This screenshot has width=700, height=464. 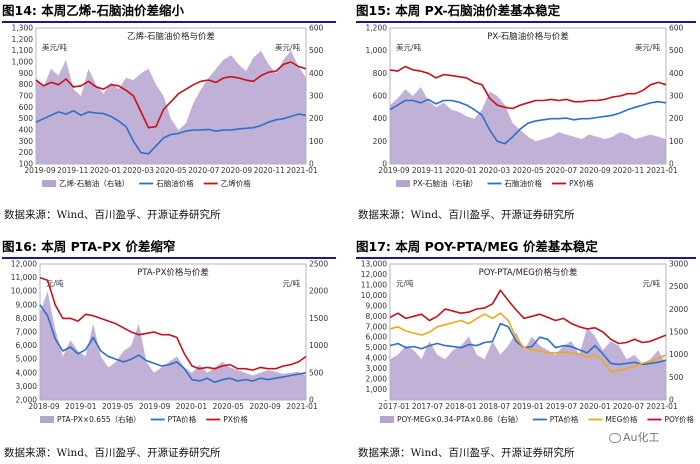 What do you see at coordinates (236, 183) in the screenshot?
I see `legend-label: 乙烯价格` at bounding box center [236, 183].